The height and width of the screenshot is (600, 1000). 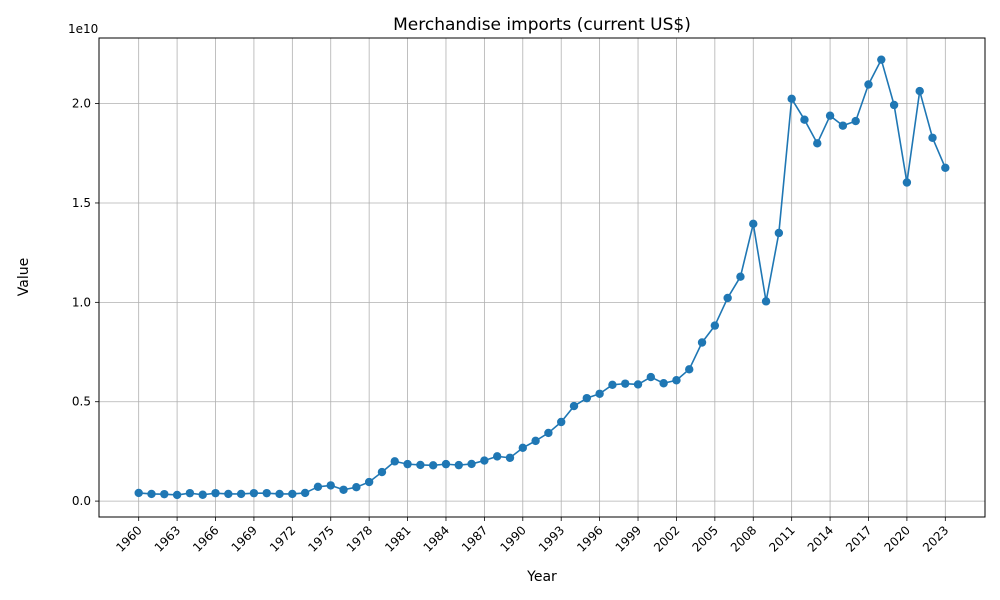 What do you see at coordinates (81, 203) in the screenshot?
I see `y-tick-label: 1.5` at bounding box center [81, 203].